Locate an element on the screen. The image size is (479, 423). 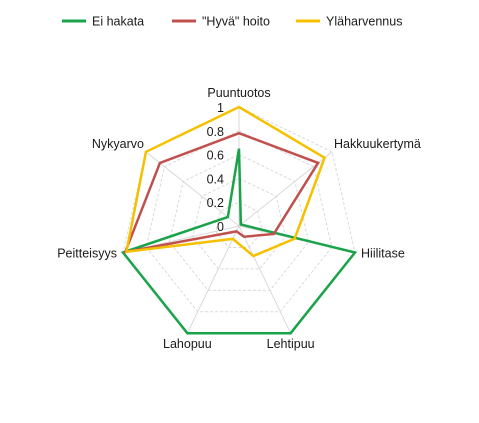
legend-label-2: "Hyvä" hoito is located at coordinates (236, 22).